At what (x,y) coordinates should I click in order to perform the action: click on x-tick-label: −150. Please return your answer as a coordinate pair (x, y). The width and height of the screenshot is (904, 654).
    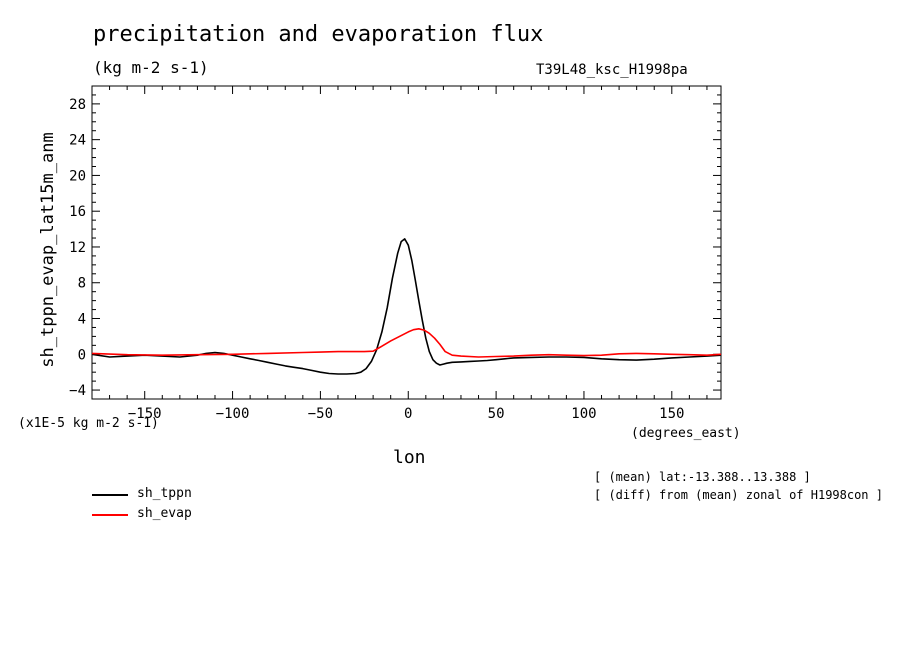
    Looking at the image, I should click on (145, 414).